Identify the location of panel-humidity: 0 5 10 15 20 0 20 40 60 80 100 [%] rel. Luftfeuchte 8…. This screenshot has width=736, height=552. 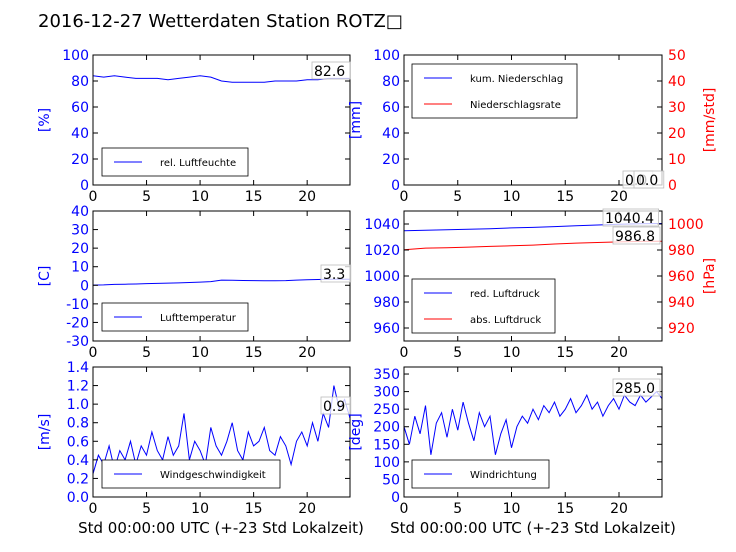
(194, 126).